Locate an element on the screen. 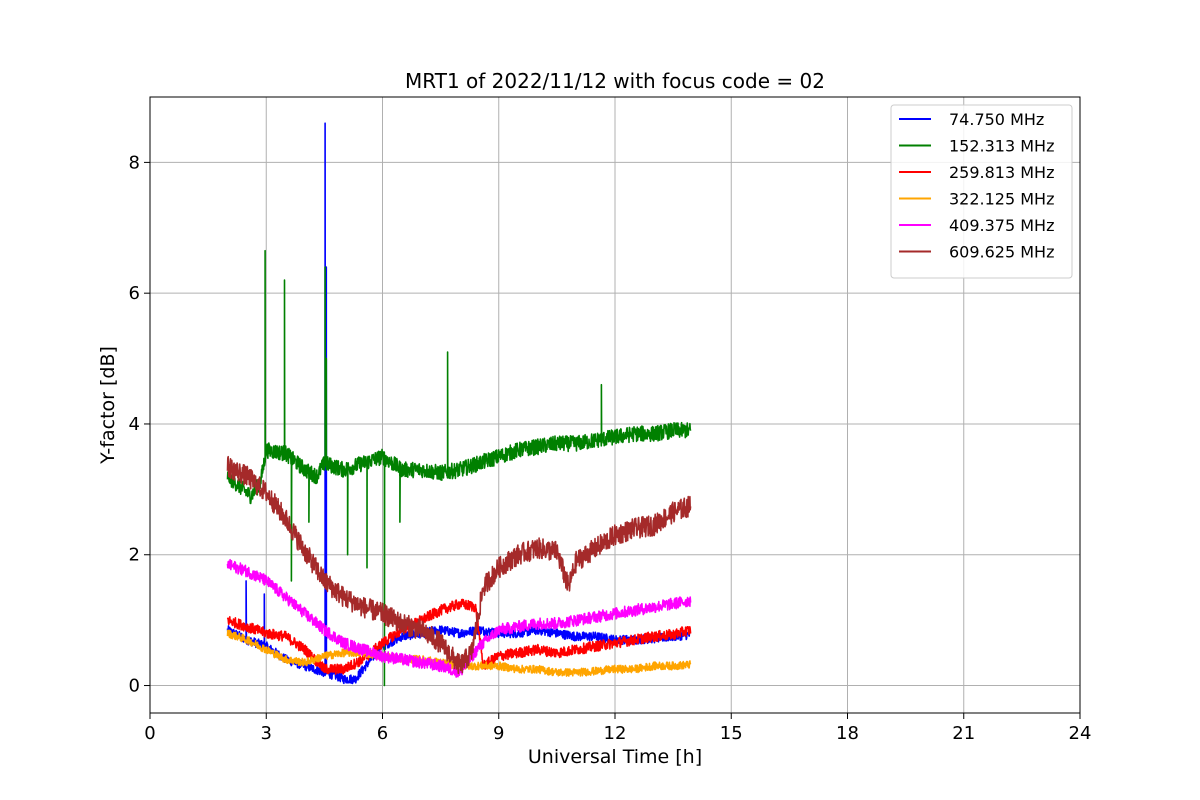 The width and height of the screenshot is (1200, 800). legend-label: 609.625 MHz is located at coordinates (1001, 252).